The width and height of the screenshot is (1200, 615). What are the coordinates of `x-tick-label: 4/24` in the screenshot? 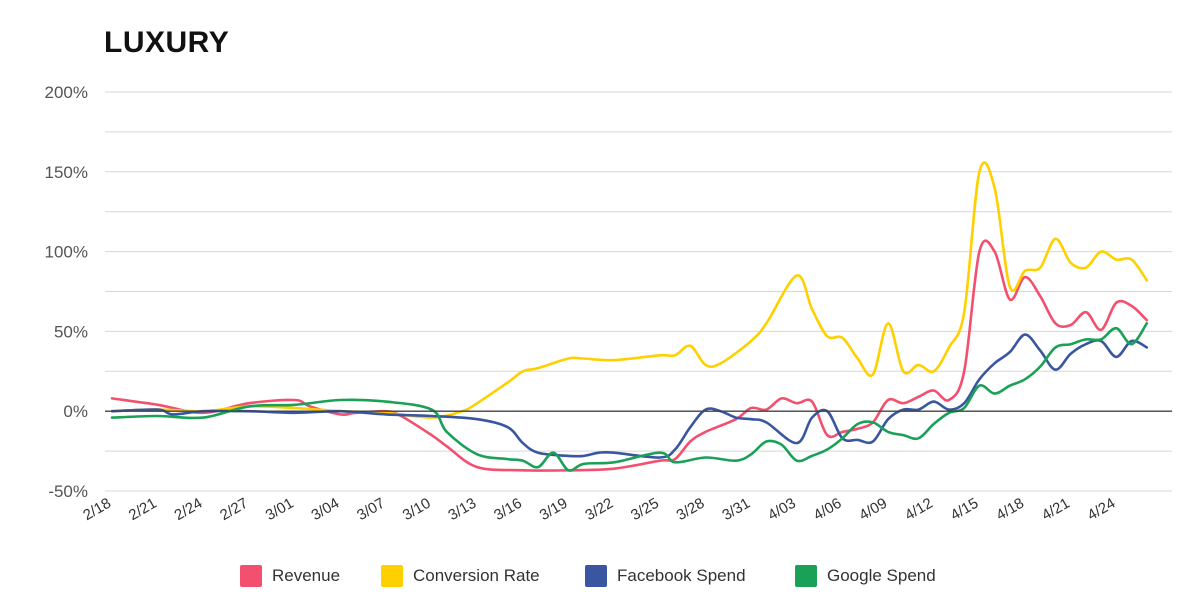 It's located at (1102, 509).